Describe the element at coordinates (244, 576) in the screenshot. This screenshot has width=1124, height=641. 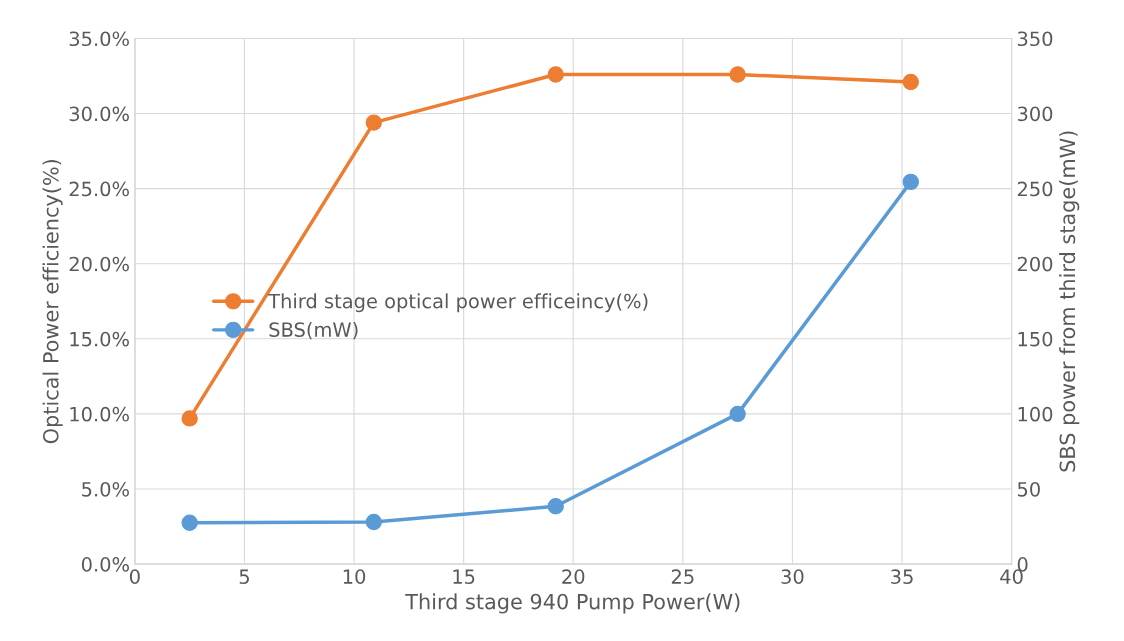
I see `x-tick-label: 5` at that location.